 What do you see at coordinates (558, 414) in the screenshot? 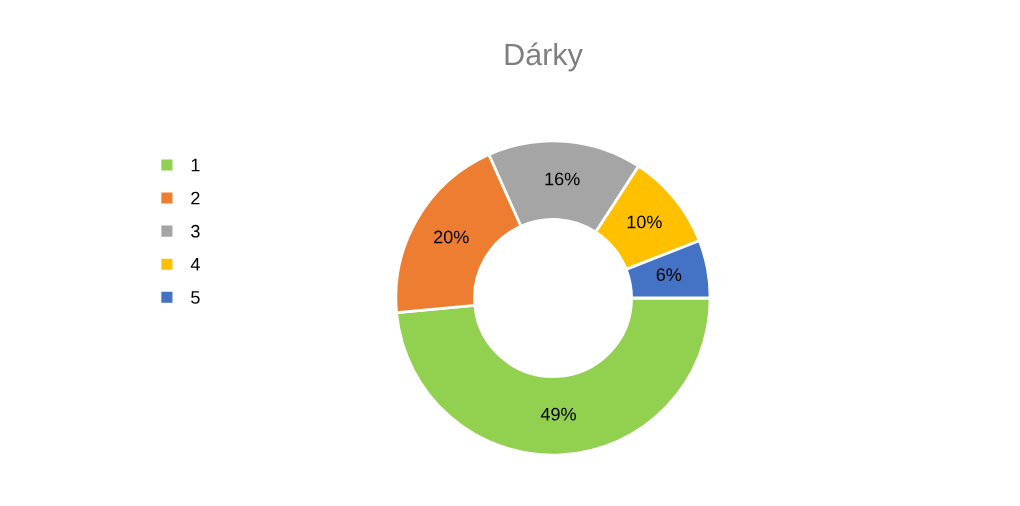
I see `data-label: 49%` at bounding box center [558, 414].